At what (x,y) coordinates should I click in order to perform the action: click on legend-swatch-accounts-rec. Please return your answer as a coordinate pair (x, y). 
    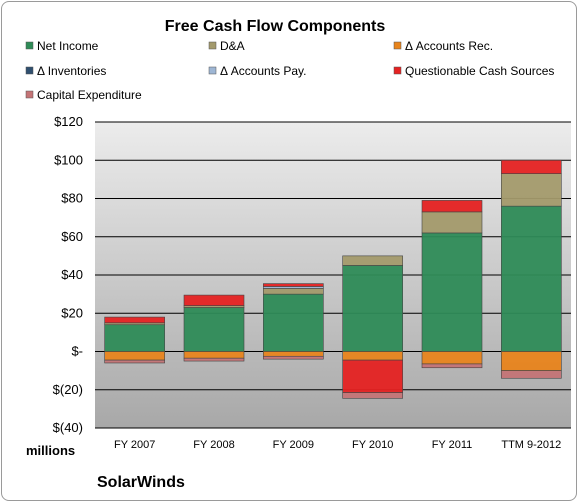
    Looking at the image, I should click on (397, 45).